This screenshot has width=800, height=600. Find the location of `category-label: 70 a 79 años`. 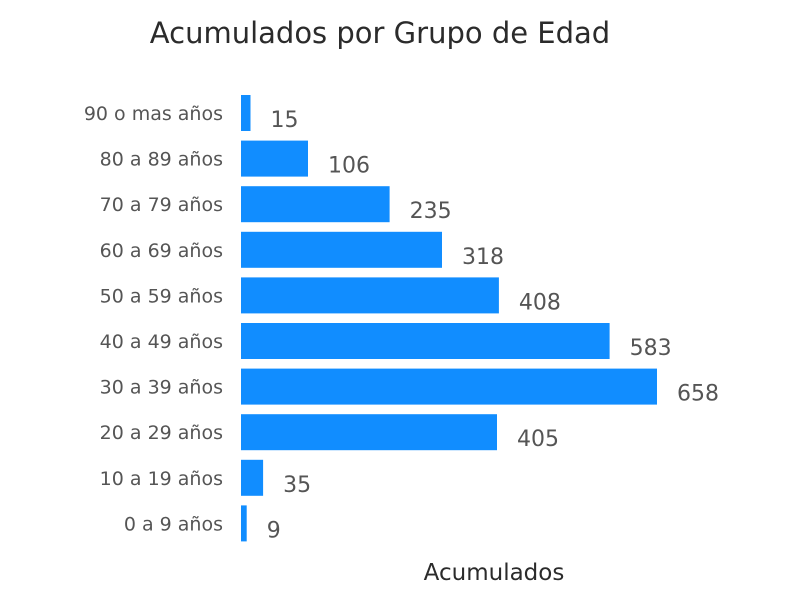

category-label: 70 a 79 años is located at coordinates (161, 205).